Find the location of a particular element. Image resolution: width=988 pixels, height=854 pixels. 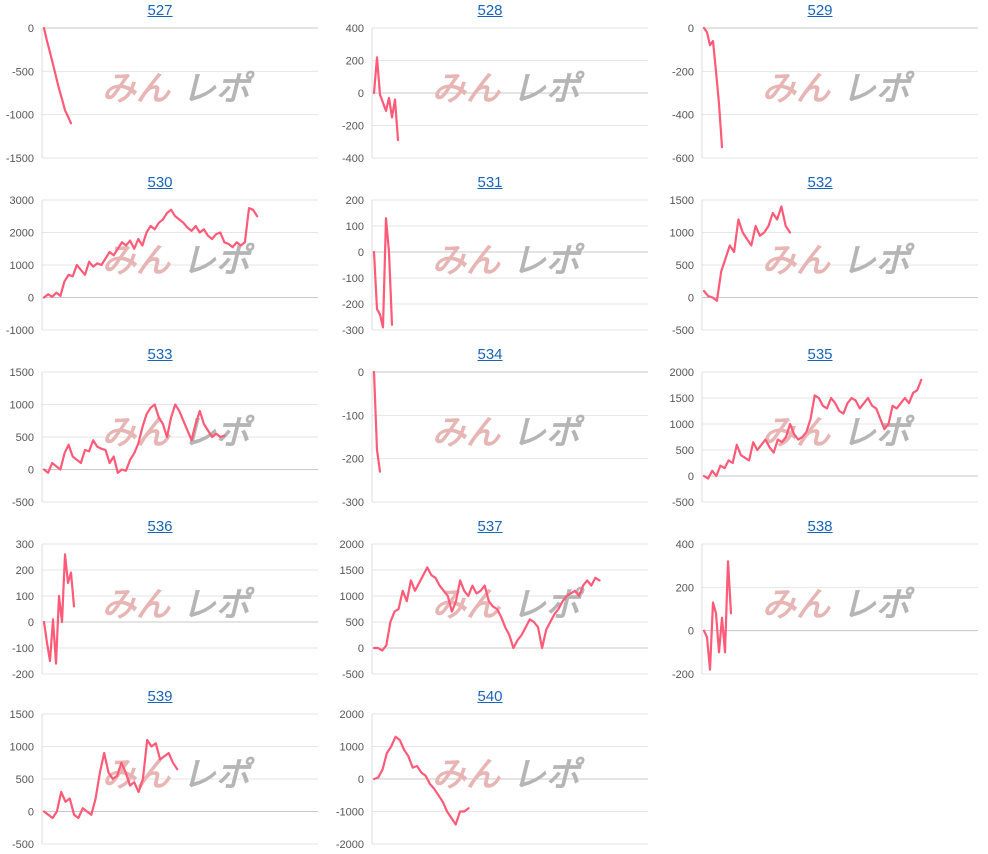

y-tick-label: -2000 is located at coordinates (350, 845).